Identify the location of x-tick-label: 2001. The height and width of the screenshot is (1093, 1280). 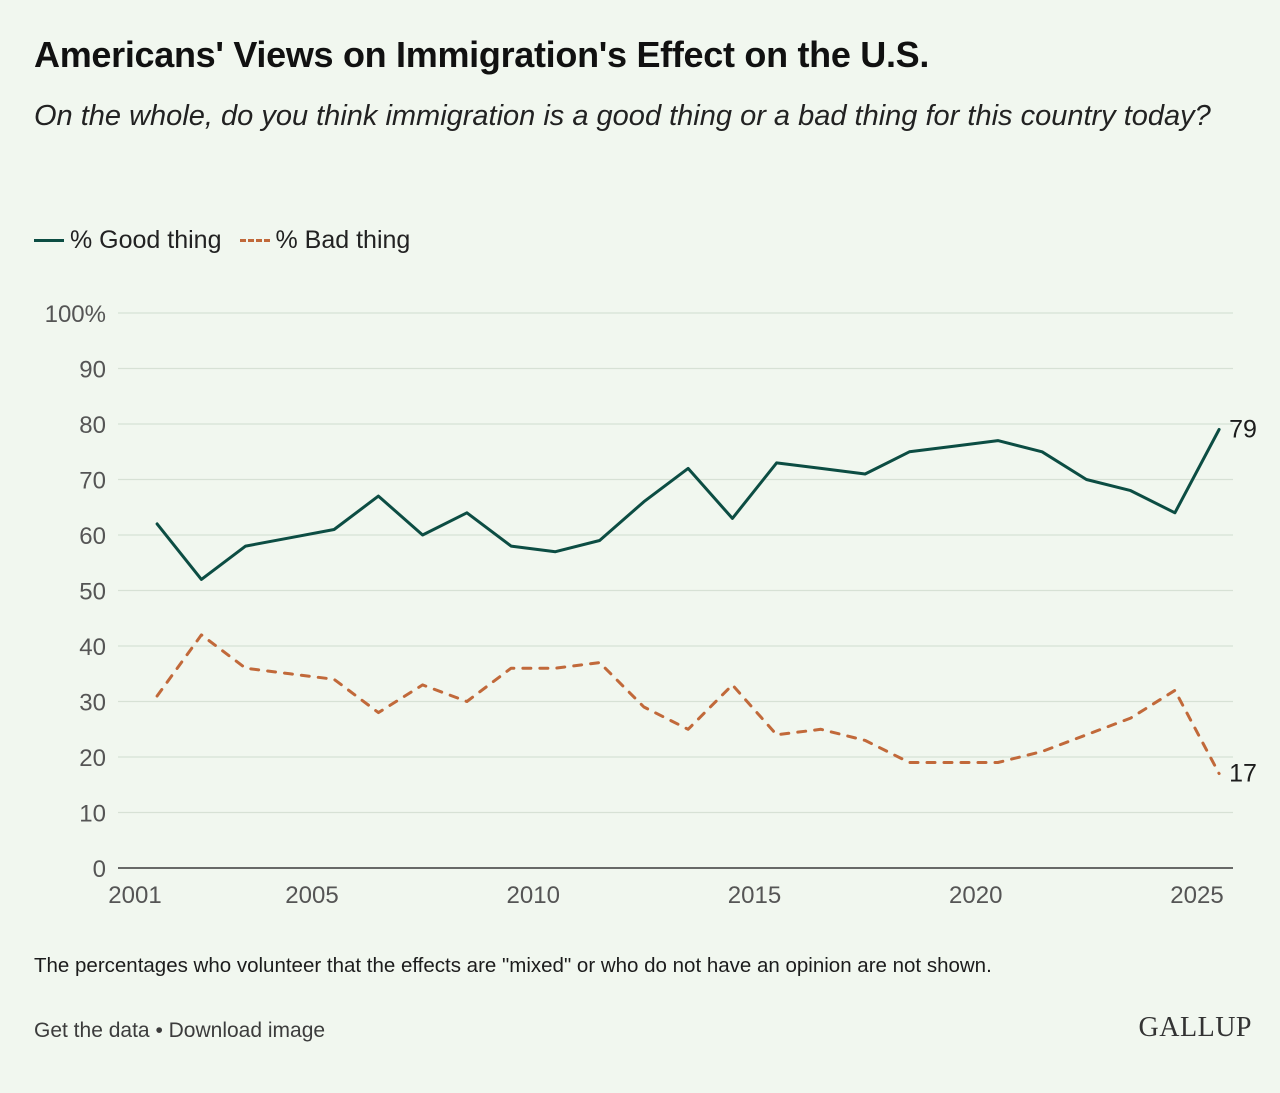
(134, 895).